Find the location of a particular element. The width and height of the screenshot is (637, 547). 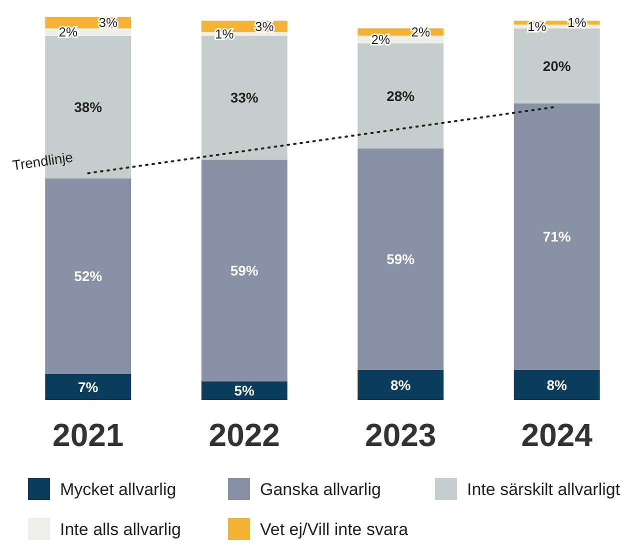

legend-label: Ganska allvarlig is located at coordinates (320, 489).